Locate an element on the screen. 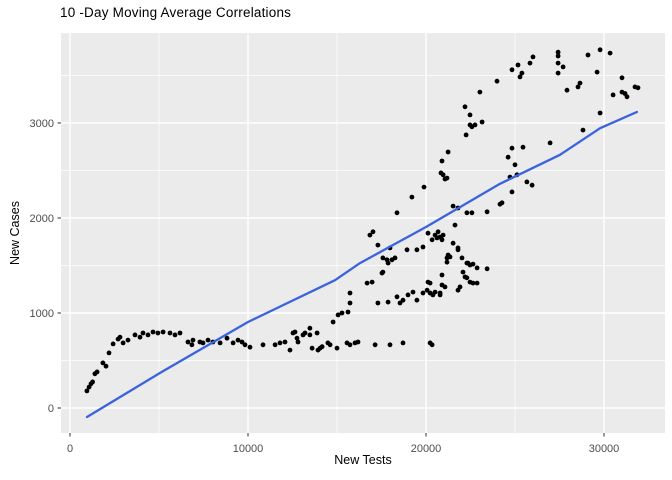 The height and width of the screenshot is (480, 672). x-tick-label: 20000 is located at coordinates (426, 449).